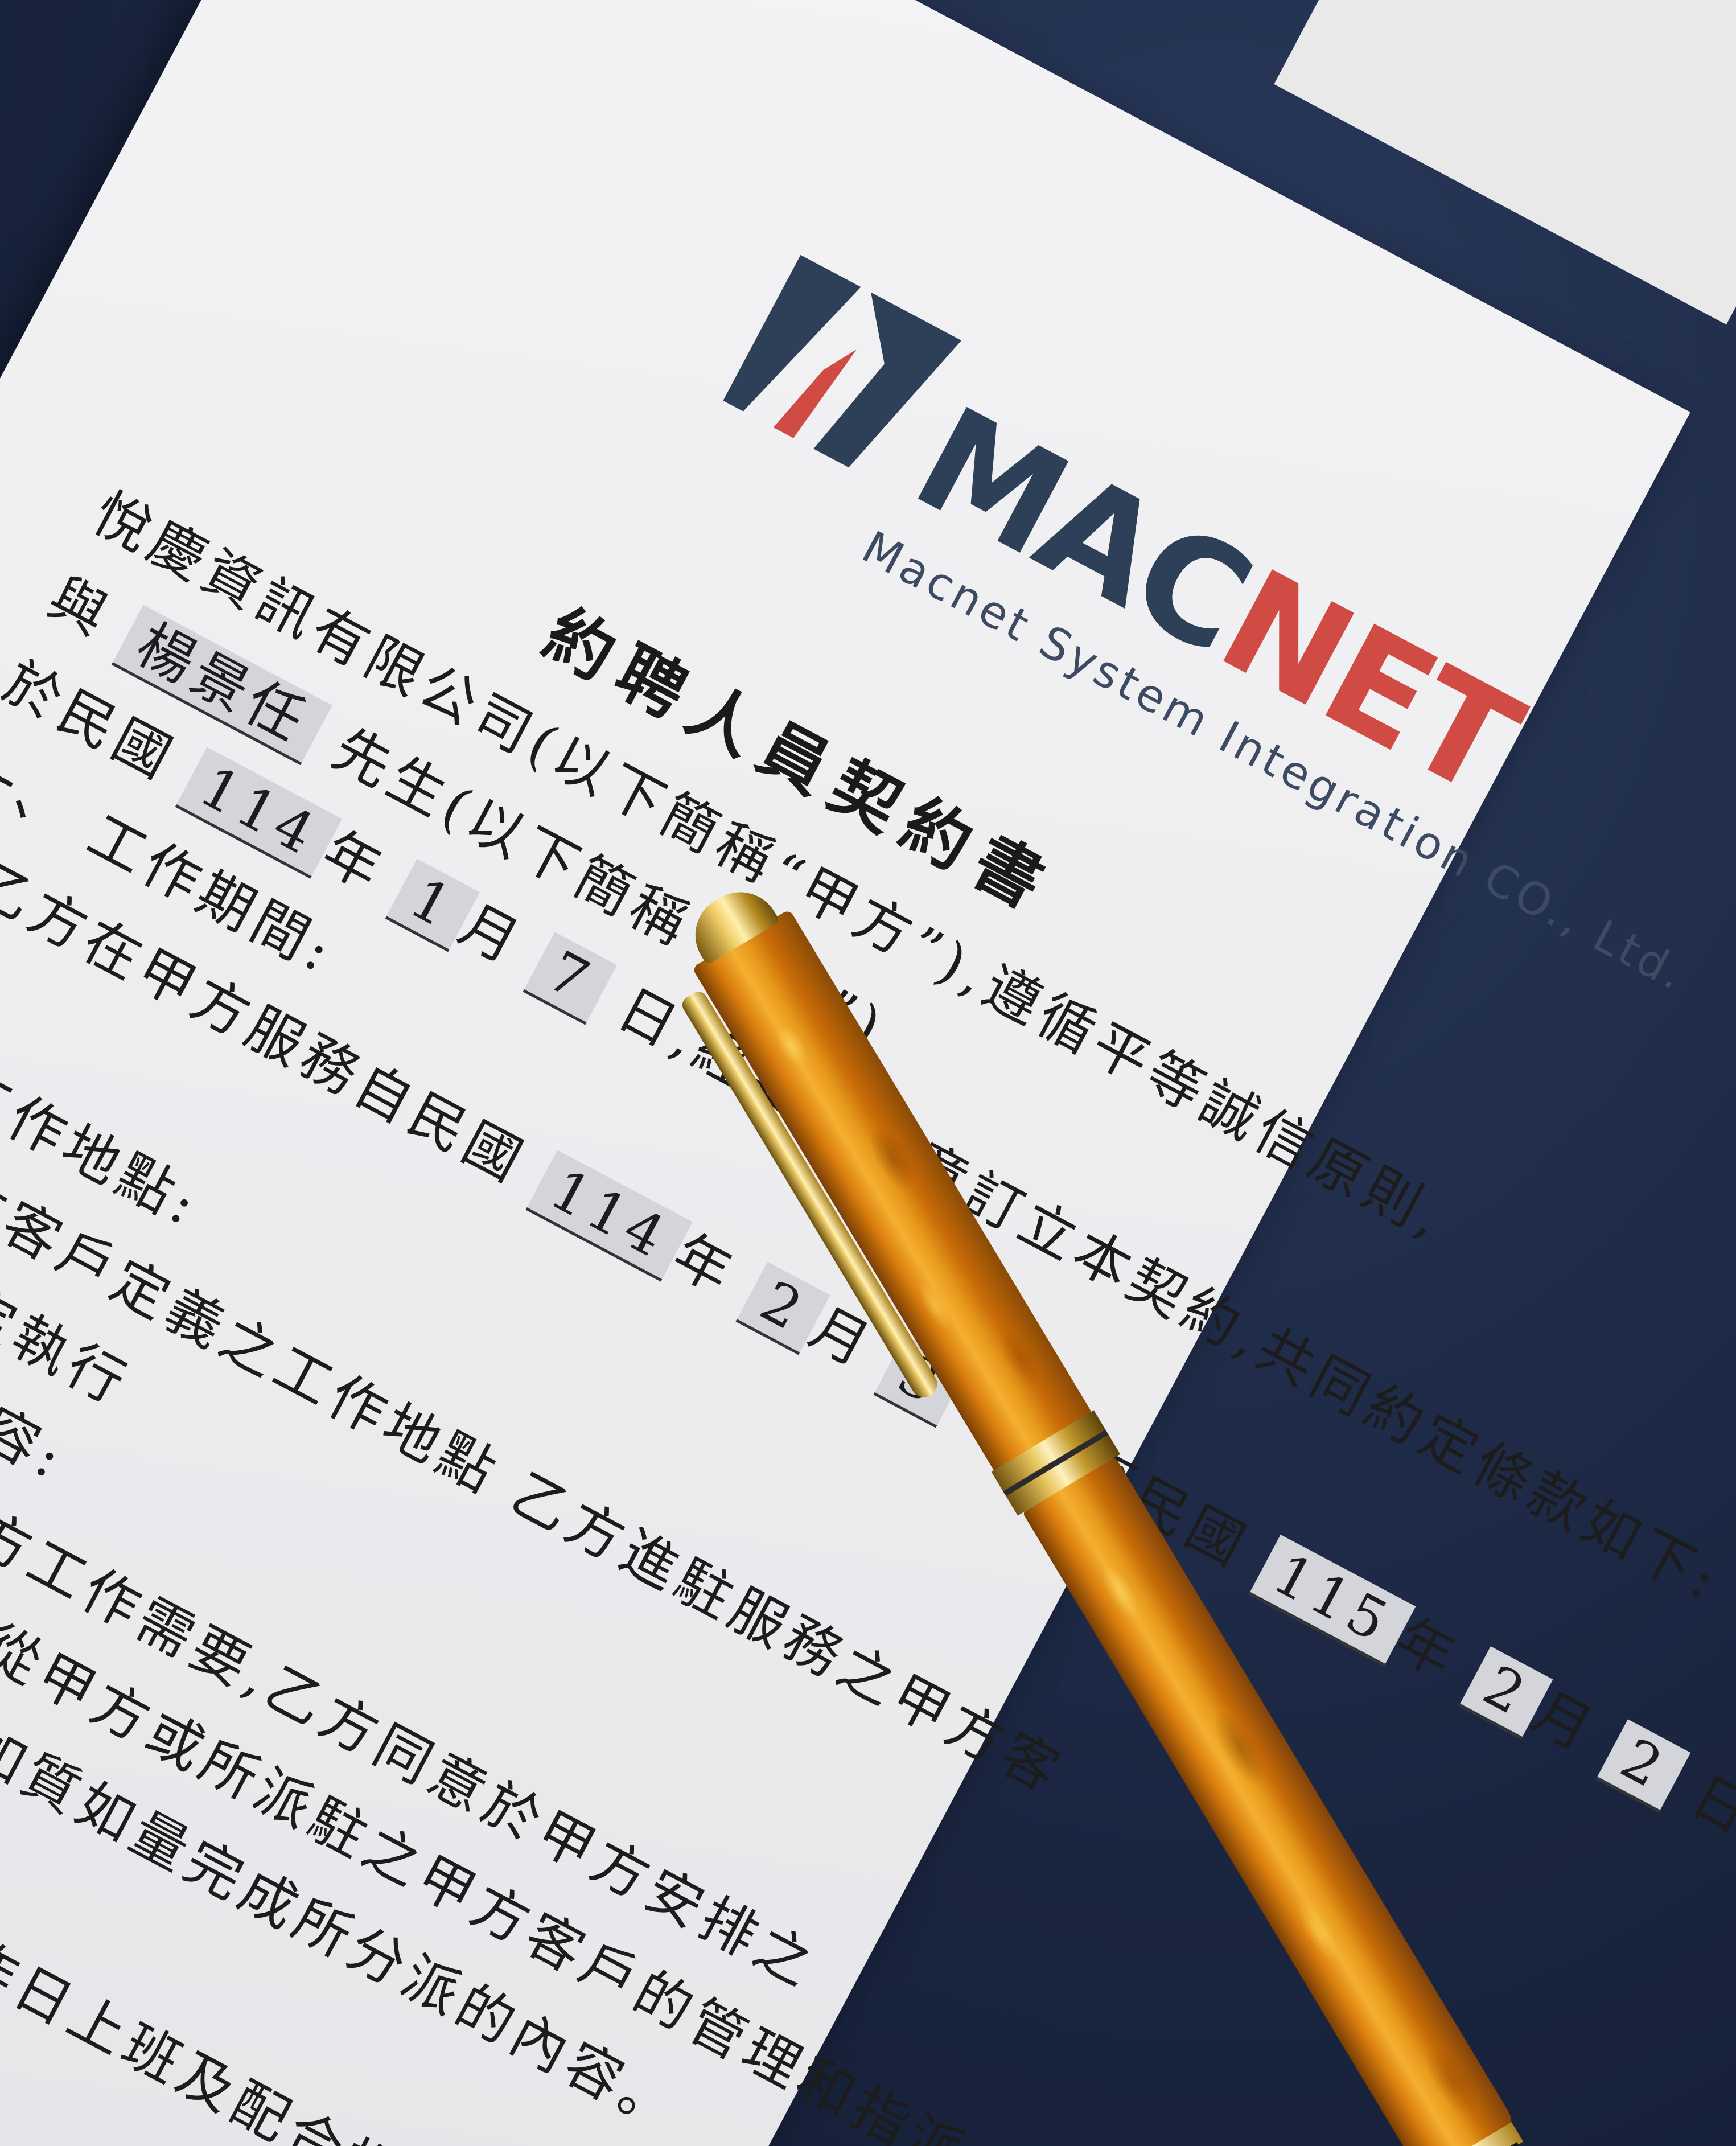  What do you see at coordinates (842, 361) in the screenshot?
I see `logo-mark-icon` at bounding box center [842, 361].